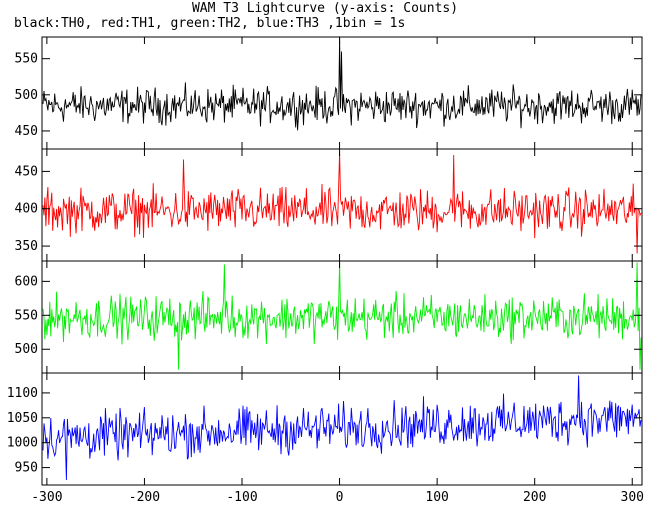 Image resolution: width=650 pixels, height=505 pixels. What do you see at coordinates (632, 497) in the screenshot?
I see `x-tick-label: 300` at bounding box center [632, 497].